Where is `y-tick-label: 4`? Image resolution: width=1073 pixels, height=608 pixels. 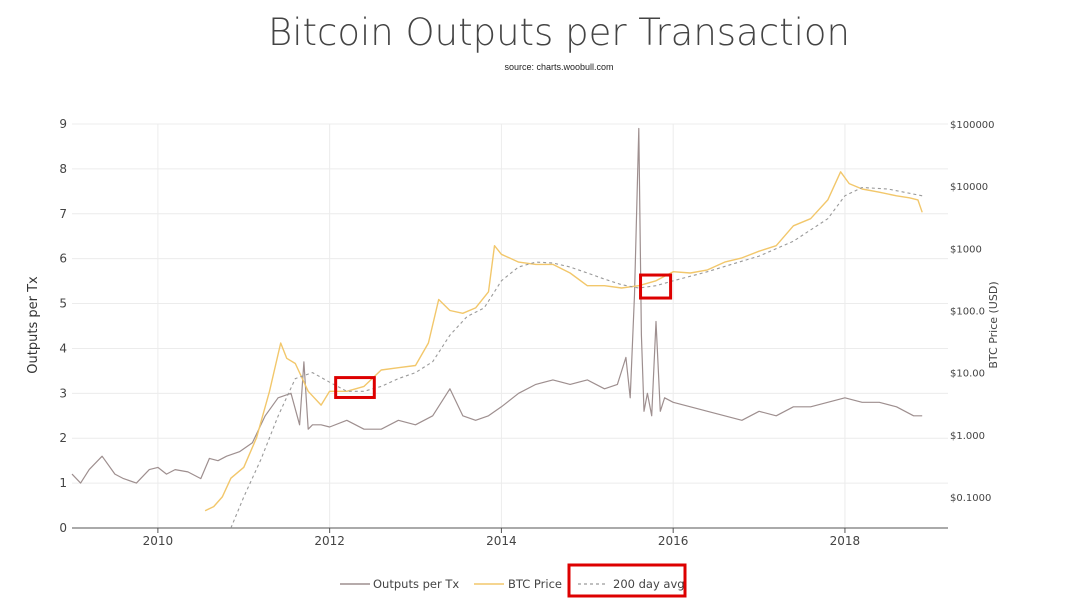 y-tick-label: 4 is located at coordinates (63, 348).